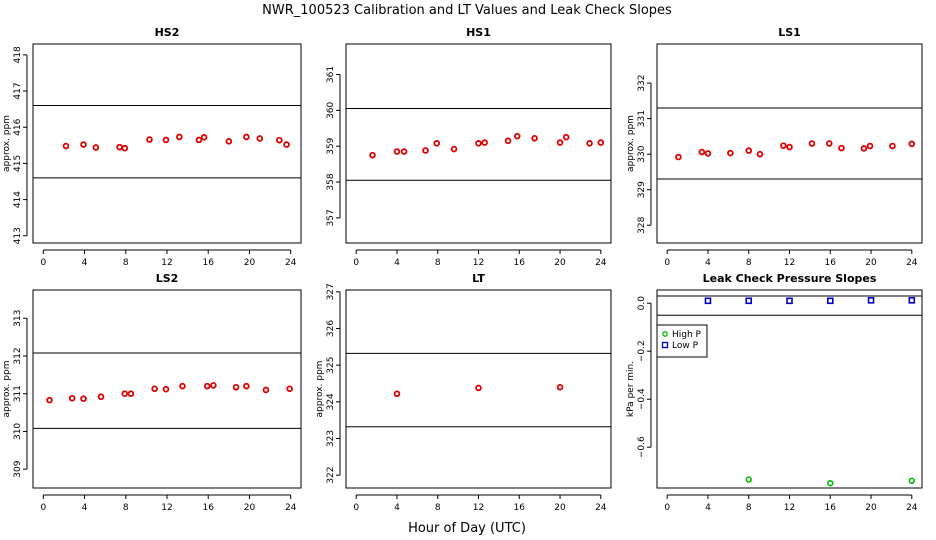 The height and width of the screenshot is (540, 936). Describe the element at coordinates (478, 278) in the screenshot. I see `panel-title: LT` at that location.